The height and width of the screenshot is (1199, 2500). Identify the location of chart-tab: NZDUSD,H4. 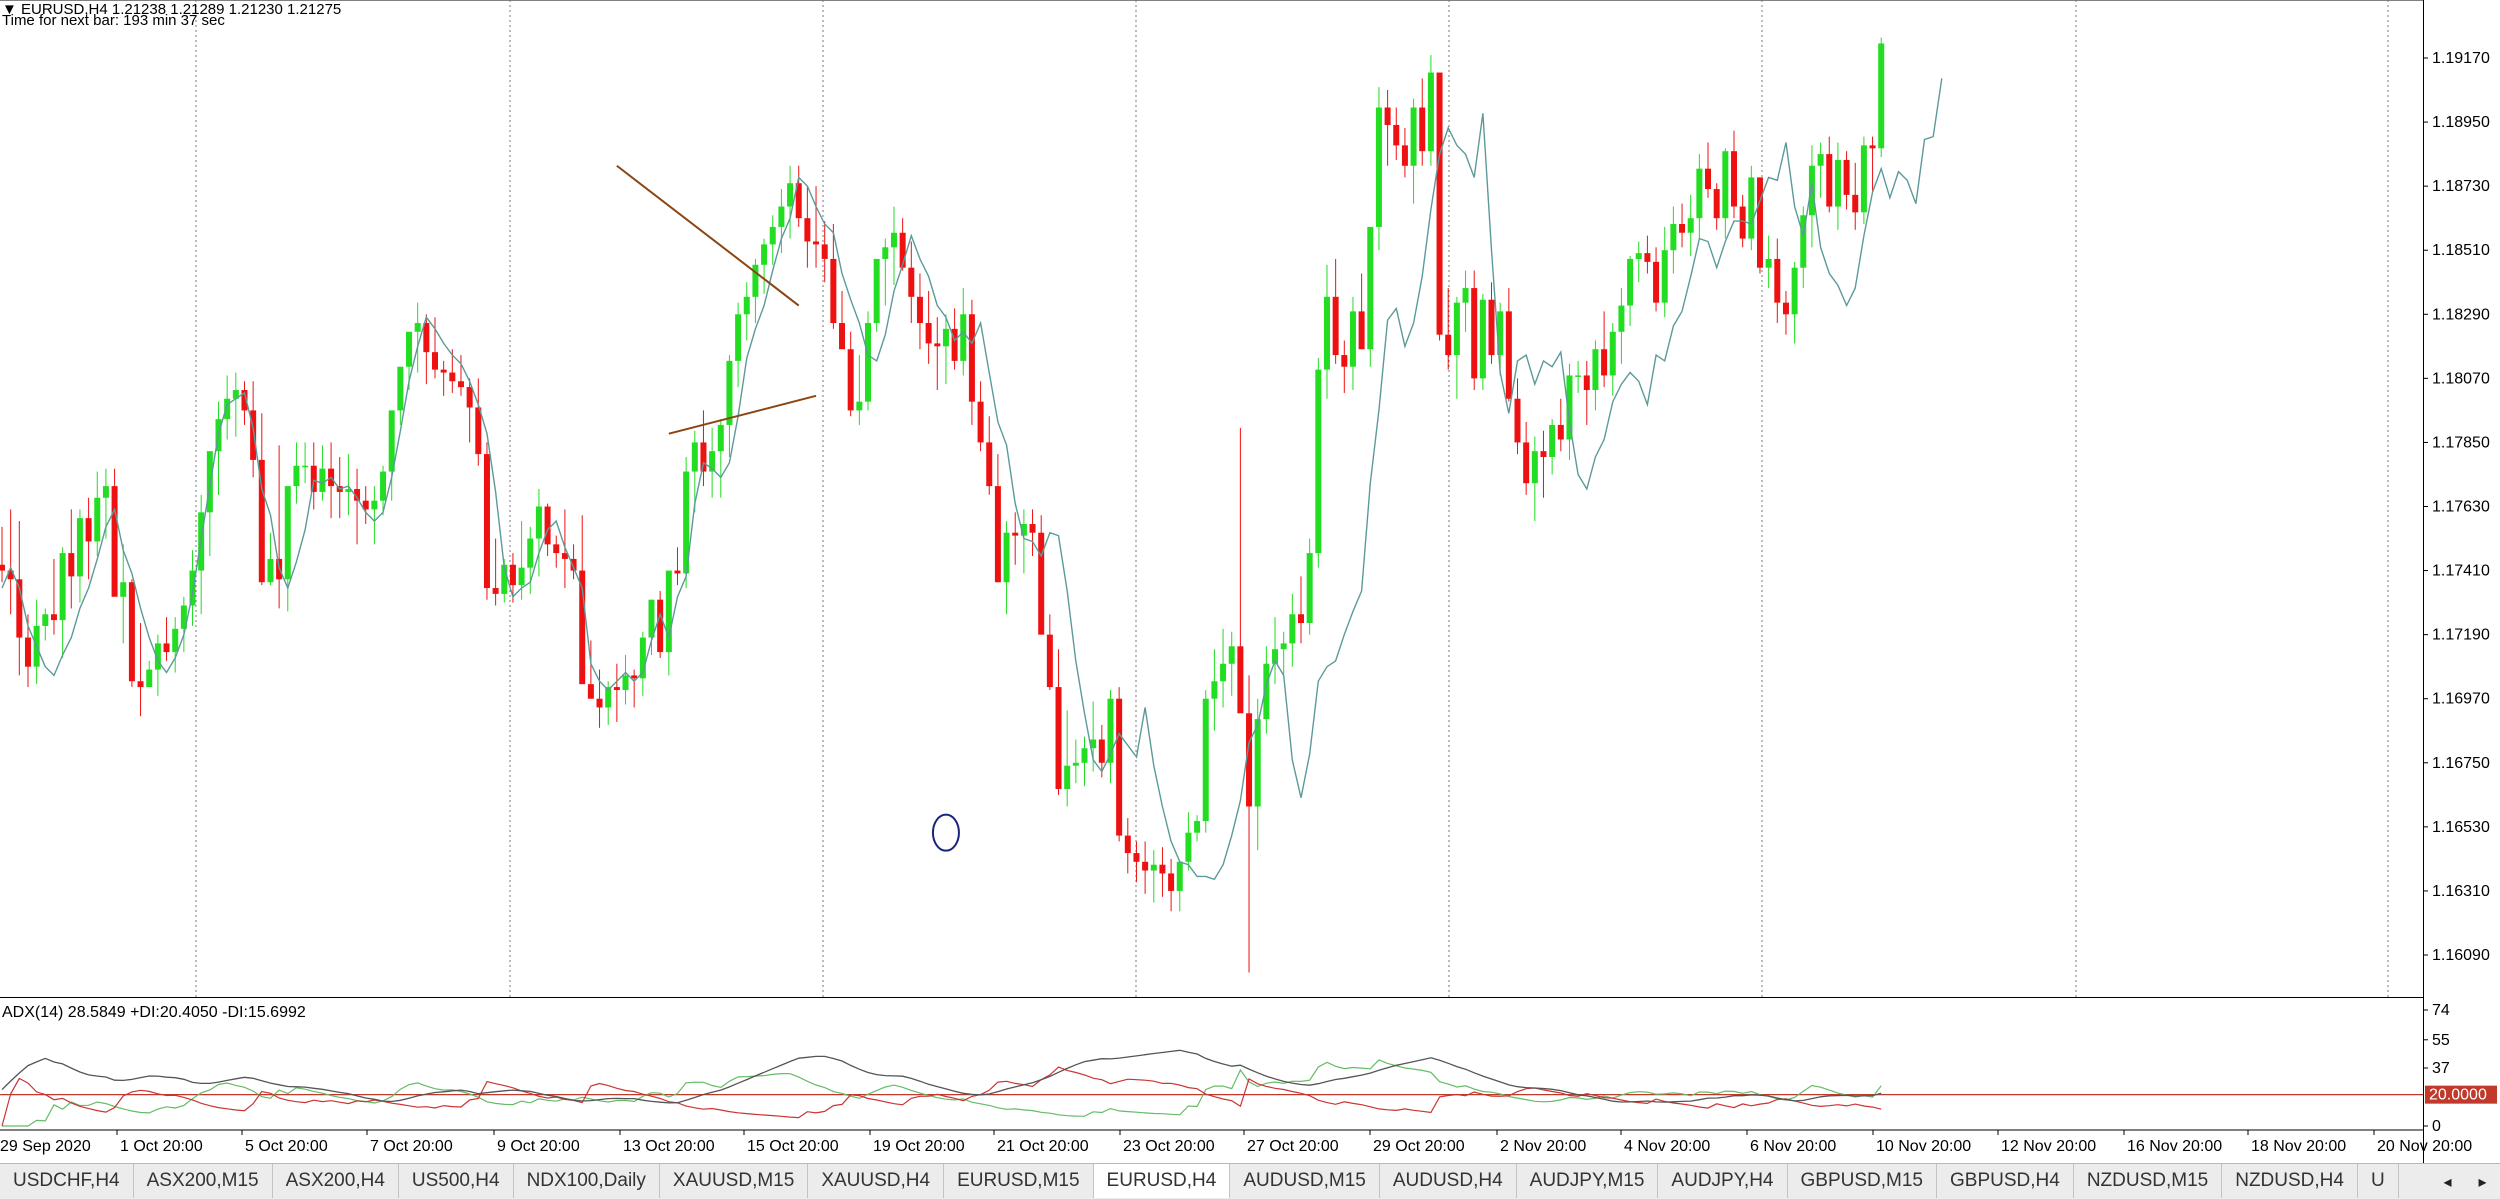
(2290, 1181).